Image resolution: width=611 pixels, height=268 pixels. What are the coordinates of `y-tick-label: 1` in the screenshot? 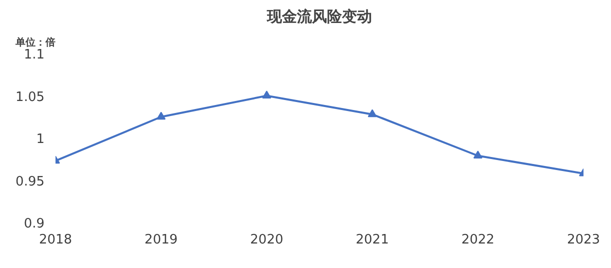 It's located at (40, 139).